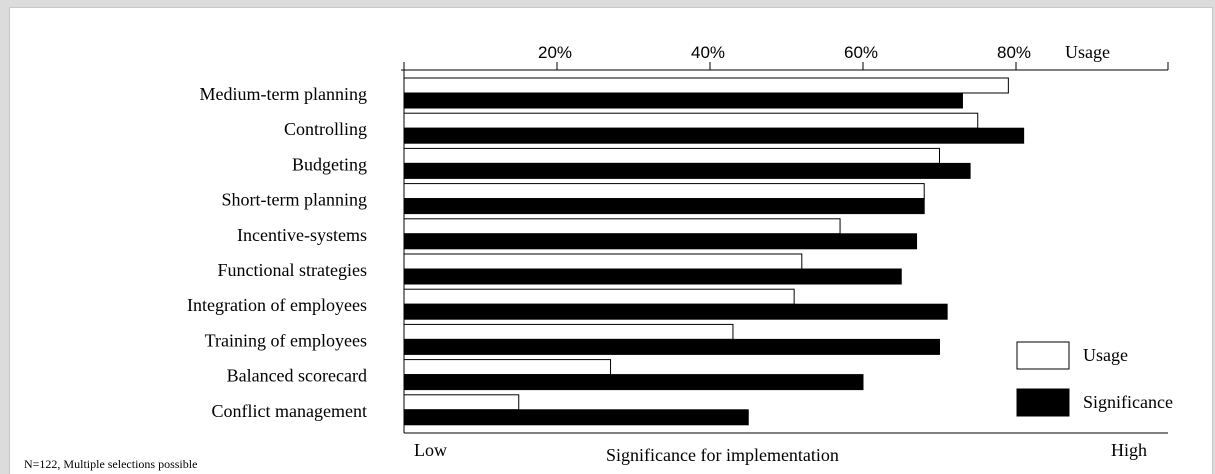 The image size is (1215, 474). What do you see at coordinates (286, 340) in the screenshot?
I see `category-label: Training of employees` at bounding box center [286, 340].